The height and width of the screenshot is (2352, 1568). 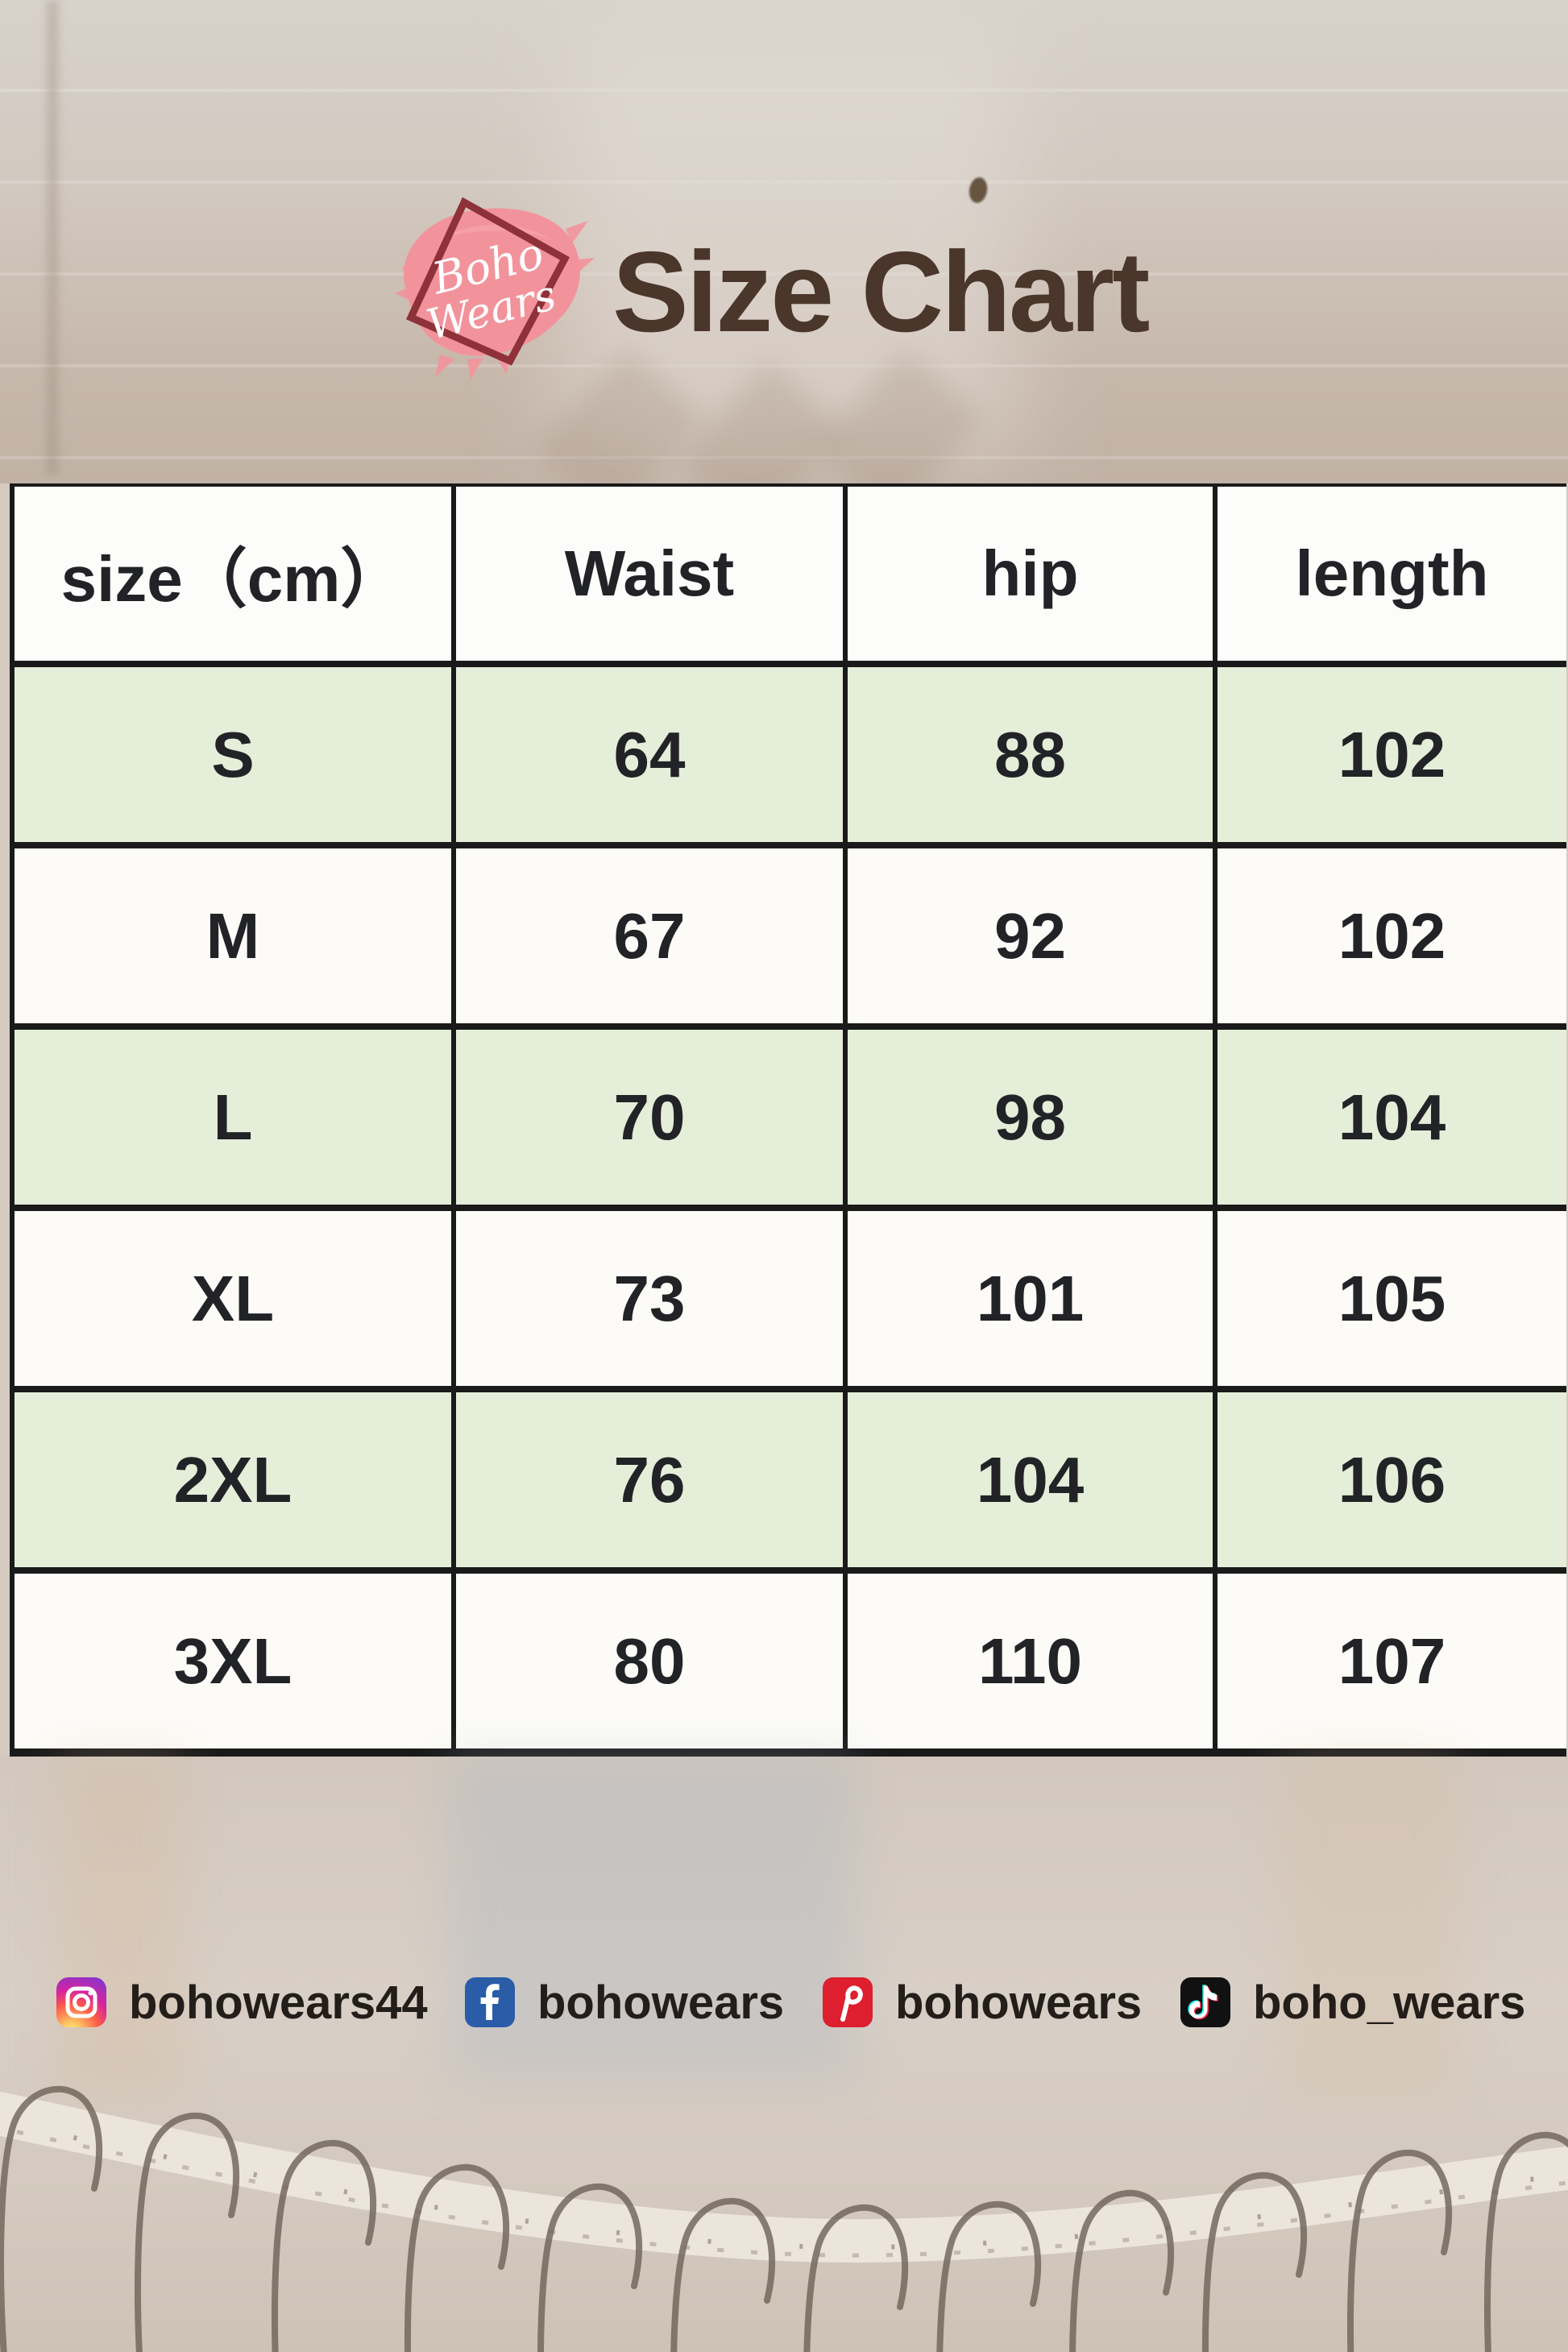 What do you see at coordinates (848, 2002) in the screenshot?
I see `pinterest-icon` at bounding box center [848, 2002].